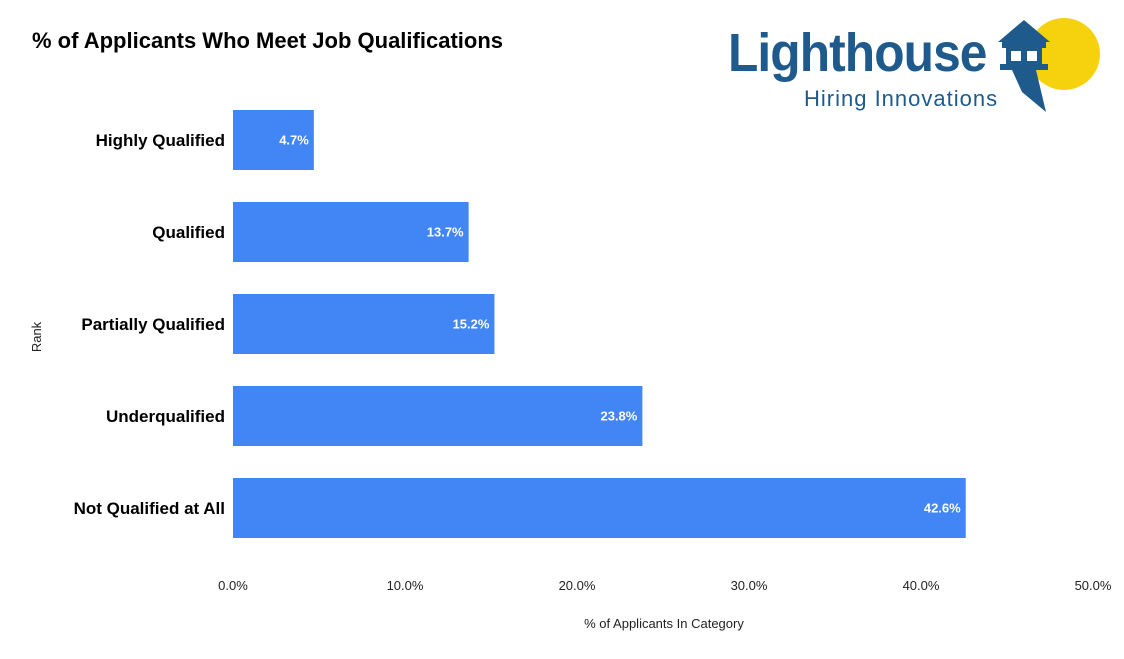 This screenshot has width=1124, height=659. What do you see at coordinates (471, 324) in the screenshot?
I see `data-label: 15.2%` at bounding box center [471, 324].